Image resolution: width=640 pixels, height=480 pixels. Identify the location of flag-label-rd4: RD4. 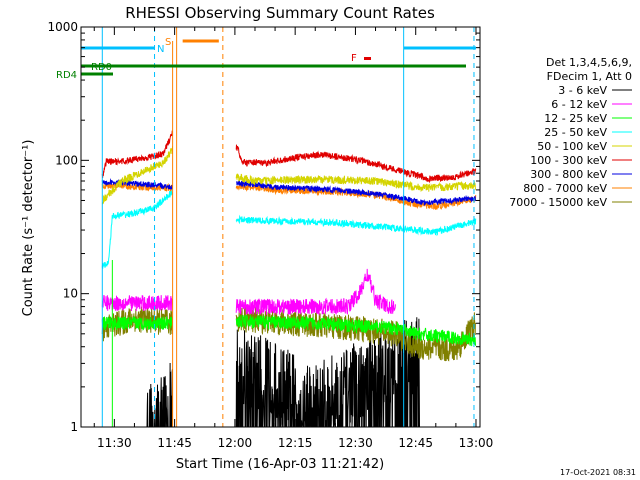
(66, 75).